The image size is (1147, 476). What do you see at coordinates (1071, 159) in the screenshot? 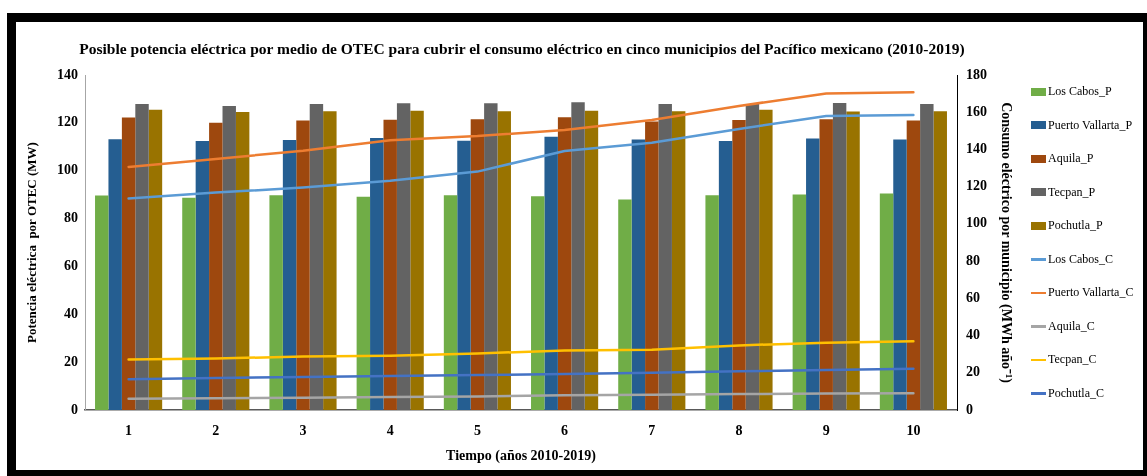
I see `legend-label: Aquila_P` at bounding box center [1071, 159].